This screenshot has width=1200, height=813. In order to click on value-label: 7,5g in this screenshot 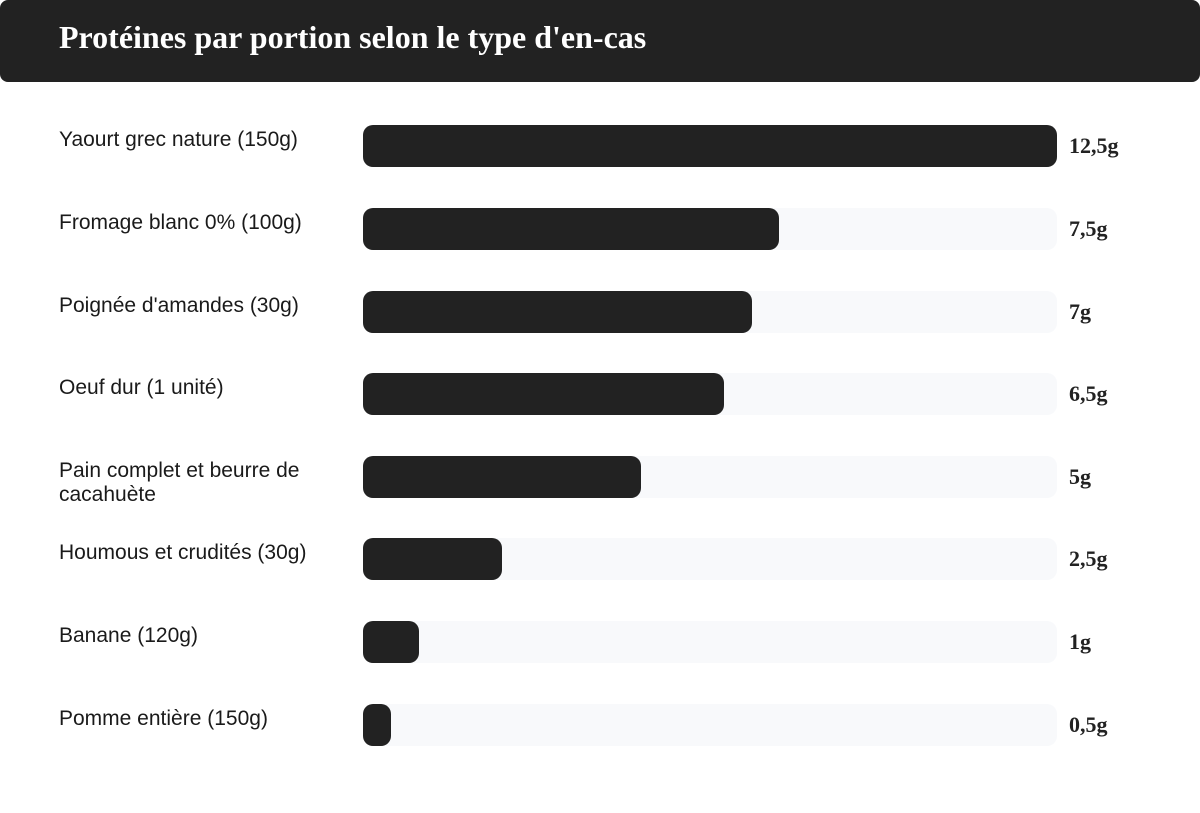, I will do `click(1088, 228)`.